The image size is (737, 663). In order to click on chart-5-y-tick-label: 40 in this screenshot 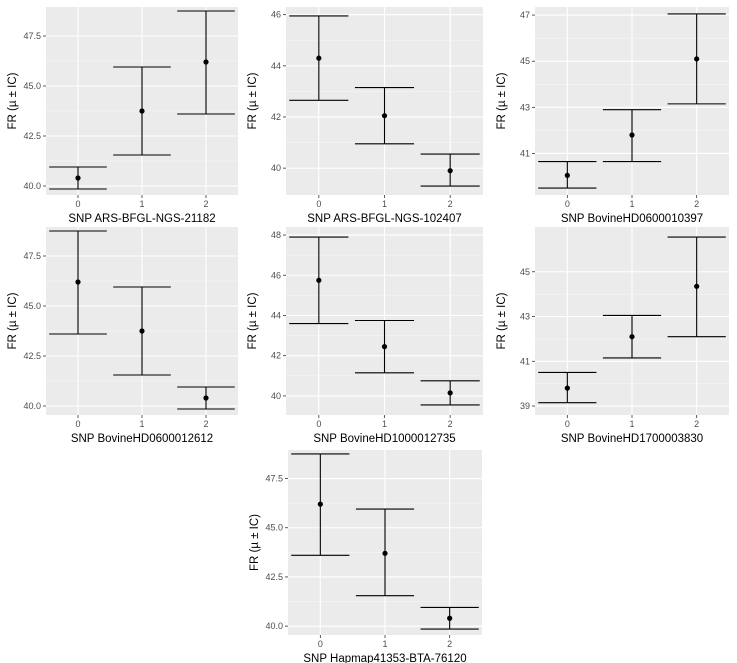, I will do `click(276, 396)`.